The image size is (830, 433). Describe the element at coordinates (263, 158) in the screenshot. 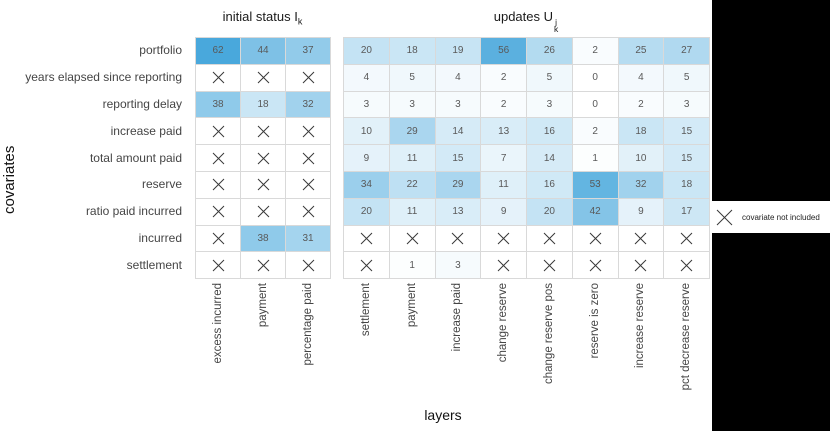

I see `heatmap-panel-initial-status: 62 44 37 38 18 32 38 31` at that location.